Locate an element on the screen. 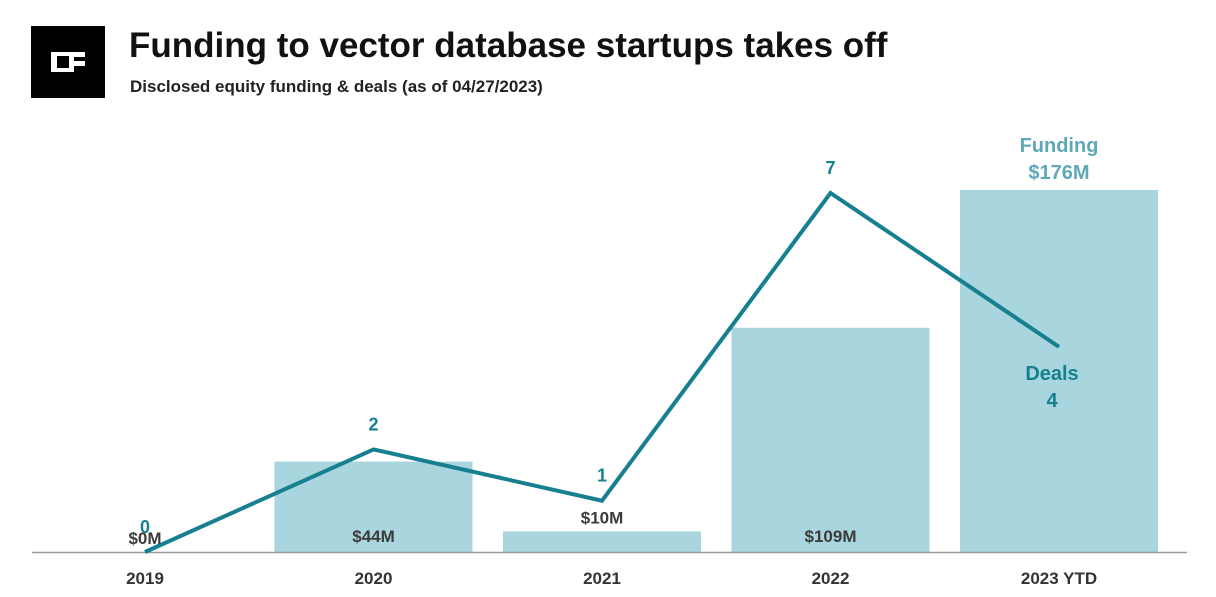 This screenshot has height=597, width=1216. deals-legend-value: 4 is located at coordinates (1052, 401).